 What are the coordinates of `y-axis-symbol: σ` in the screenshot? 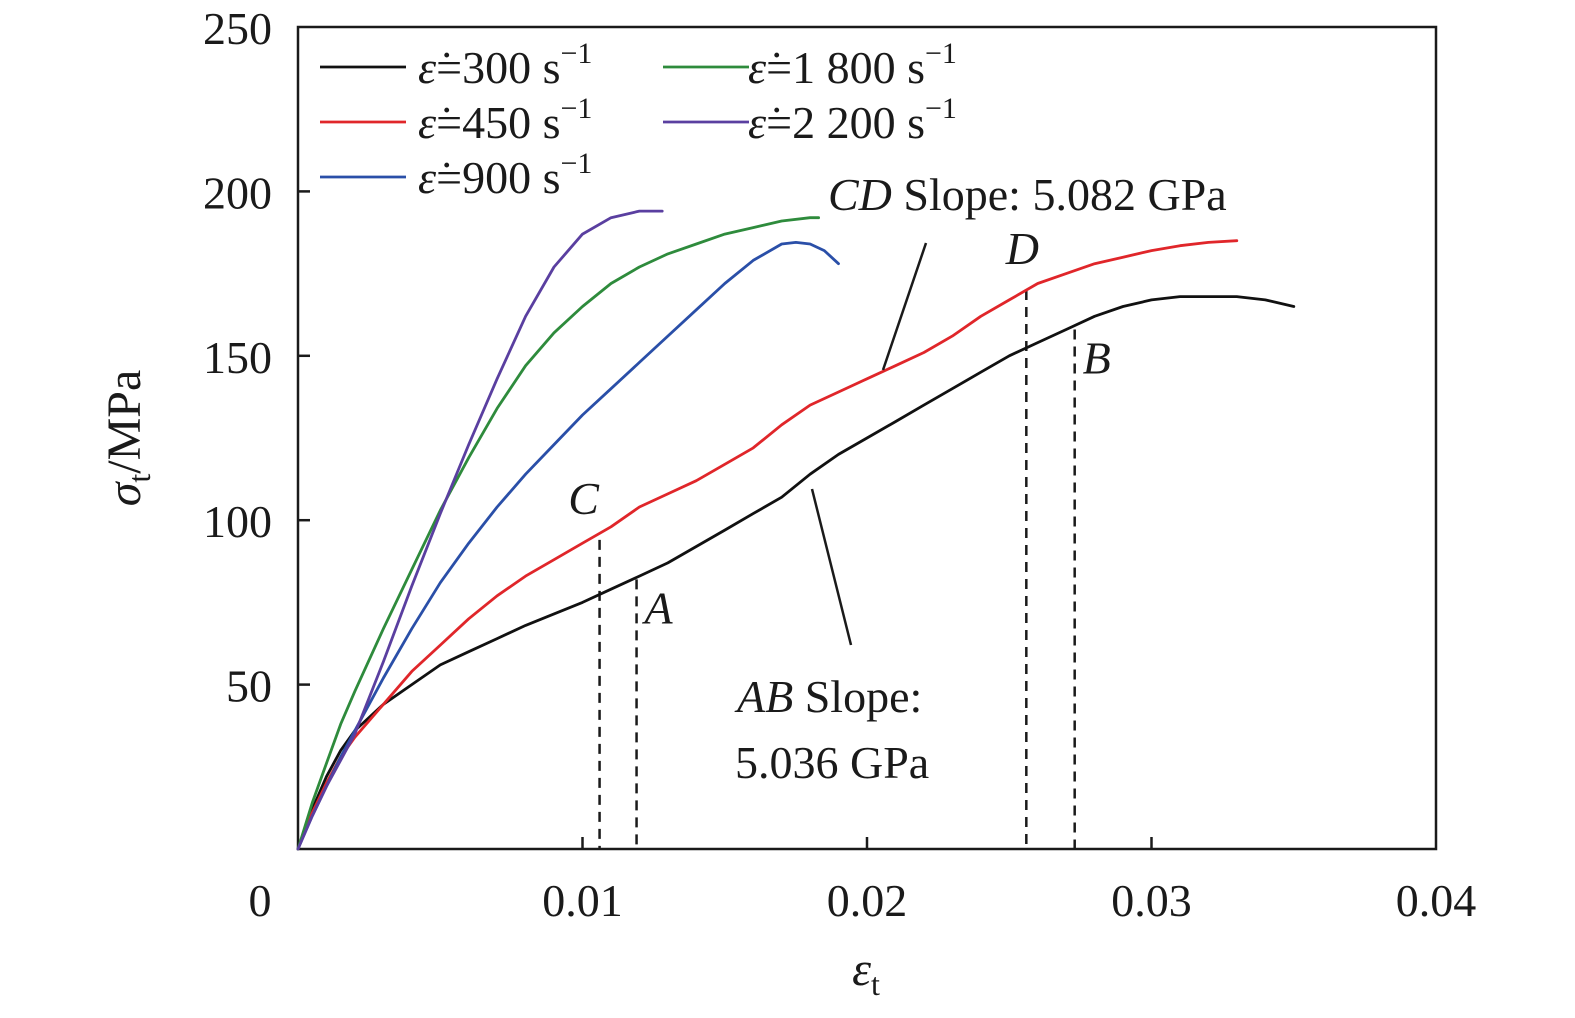 It's located at (124, 493).